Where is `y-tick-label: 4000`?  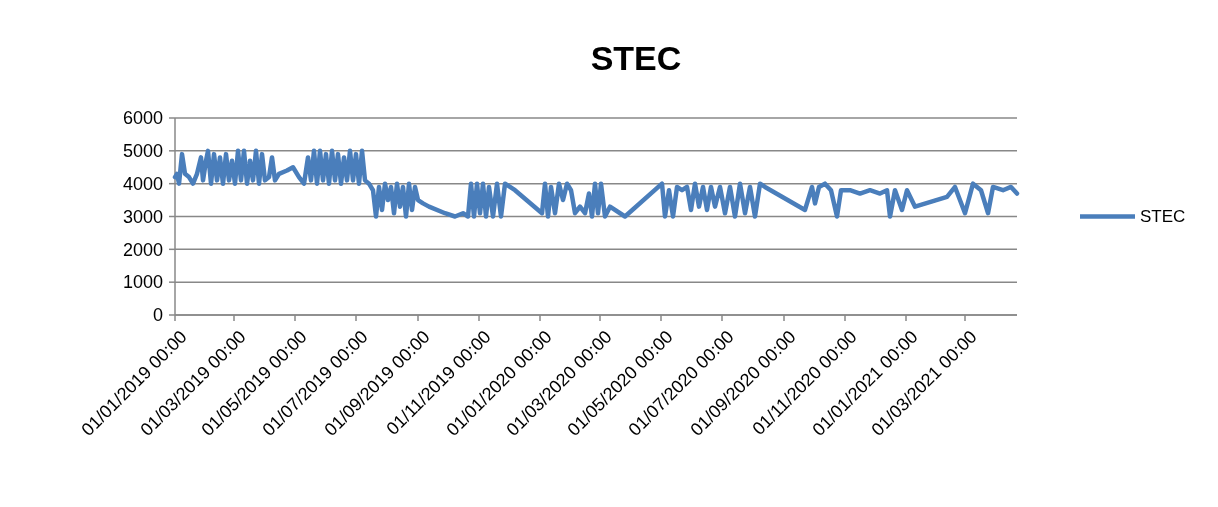
y-tick-label: 4000 is located at coordinates (142, 183).